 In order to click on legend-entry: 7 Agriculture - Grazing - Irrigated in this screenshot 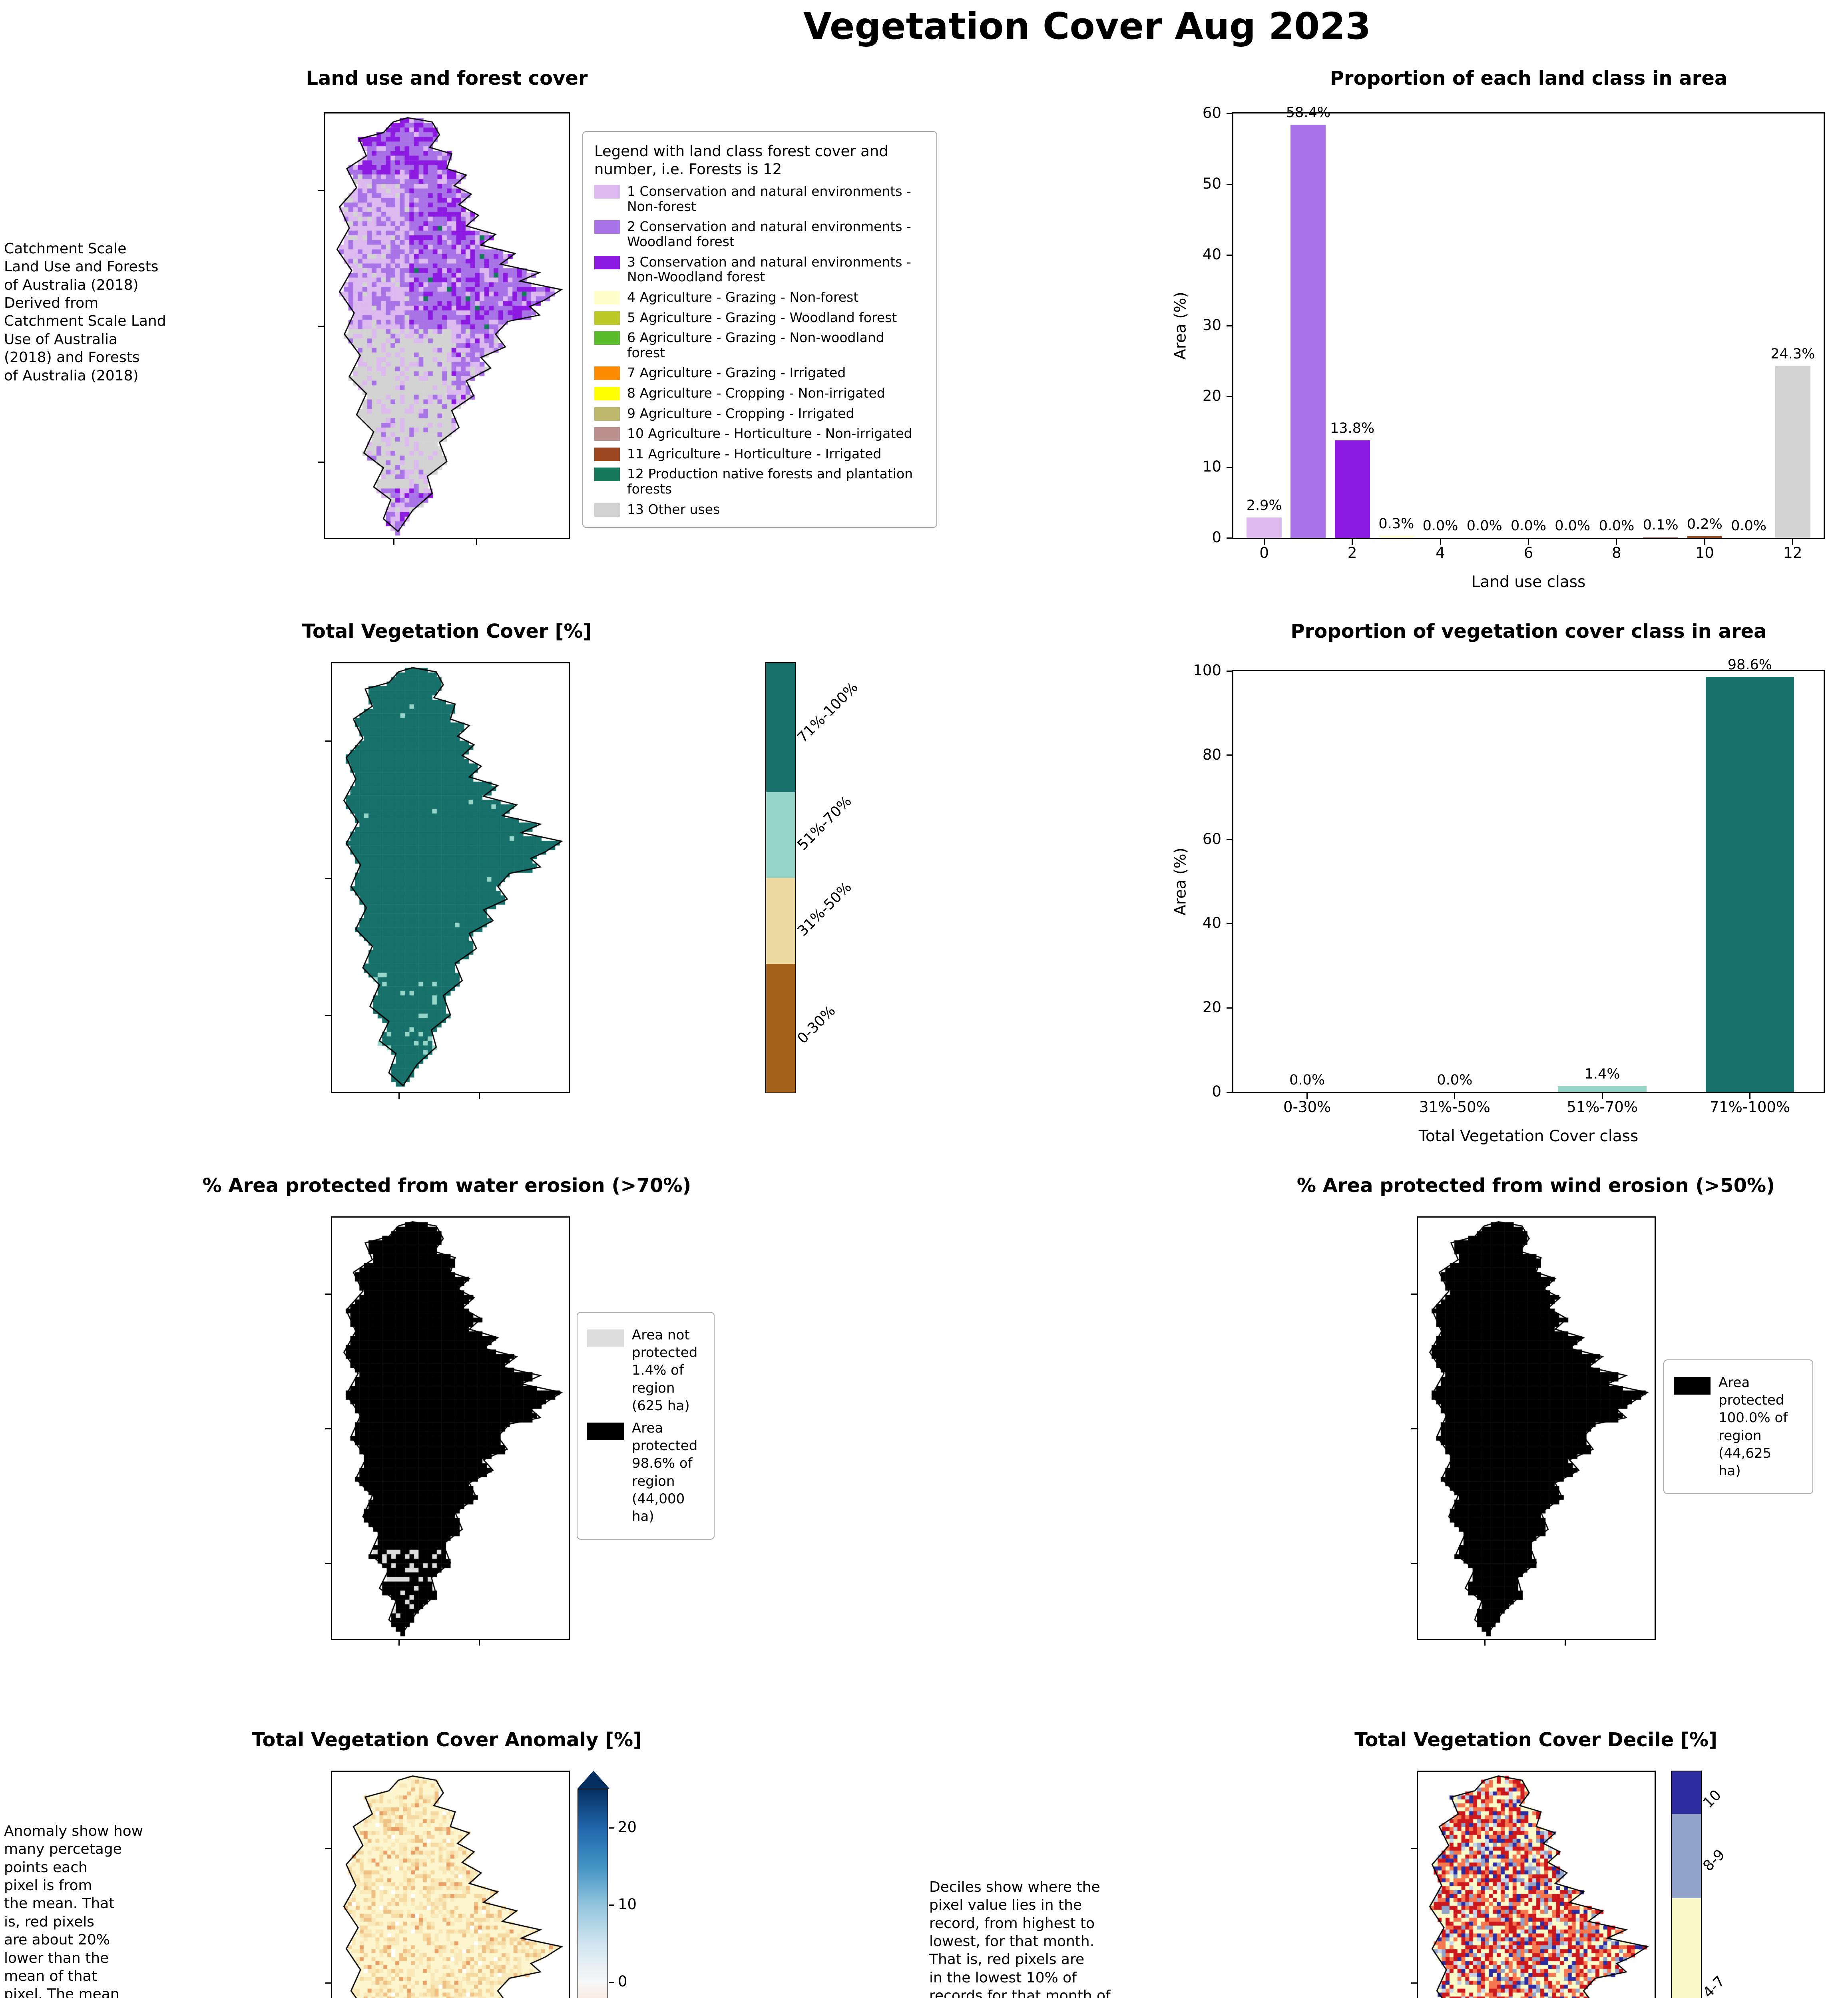, I will do `click(759, 372)`.